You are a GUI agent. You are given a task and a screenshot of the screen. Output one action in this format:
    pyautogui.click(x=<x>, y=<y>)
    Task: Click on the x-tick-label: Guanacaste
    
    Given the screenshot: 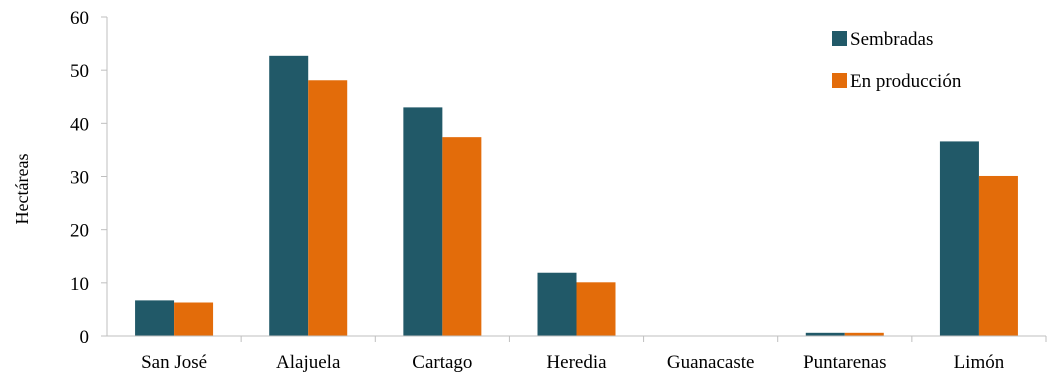 What is the action you would take?
    pyautogui.click(x=711, y=362)
    